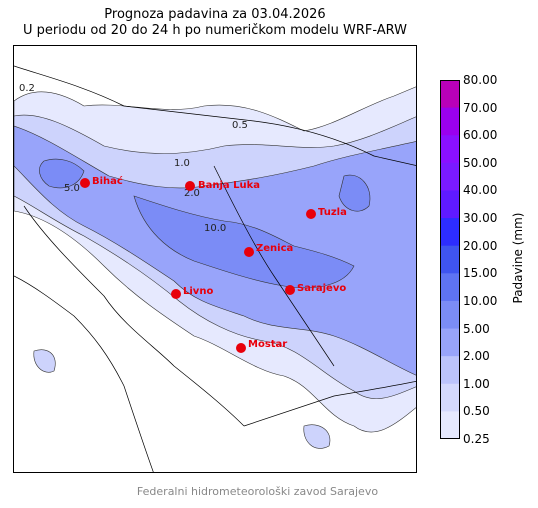  I want to click on precip-spot-south, so click(44, 361).